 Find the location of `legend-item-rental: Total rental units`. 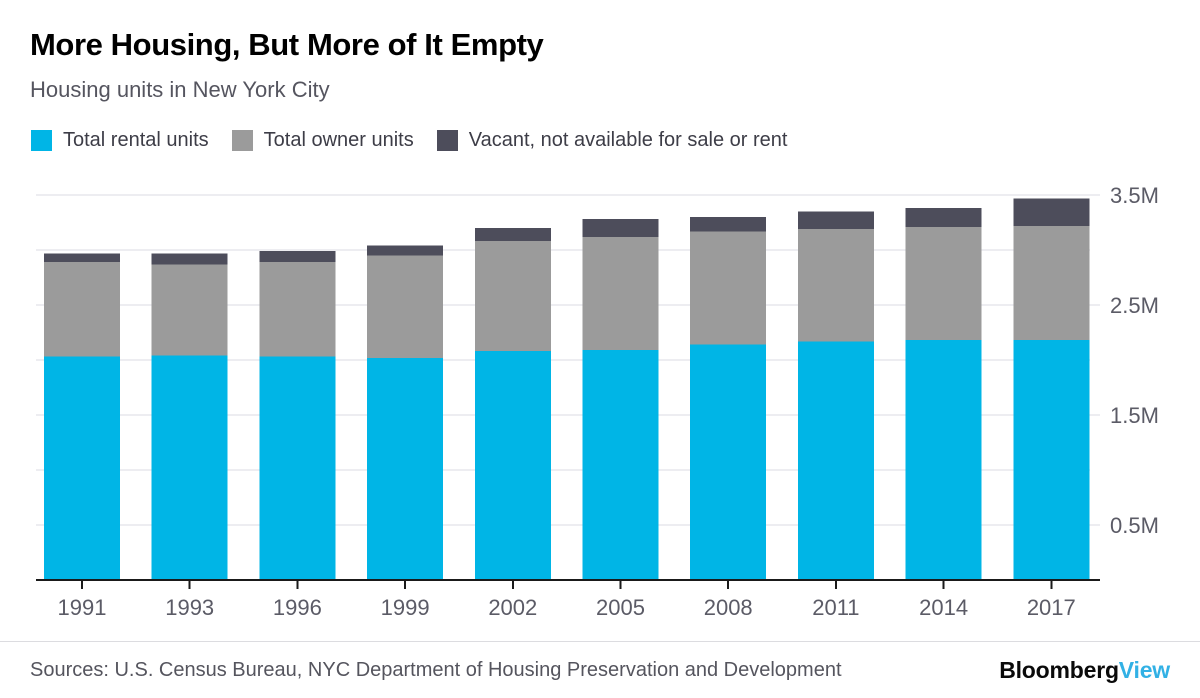

legend-item-rental: Total rental units is located at coordinates (120, 140).